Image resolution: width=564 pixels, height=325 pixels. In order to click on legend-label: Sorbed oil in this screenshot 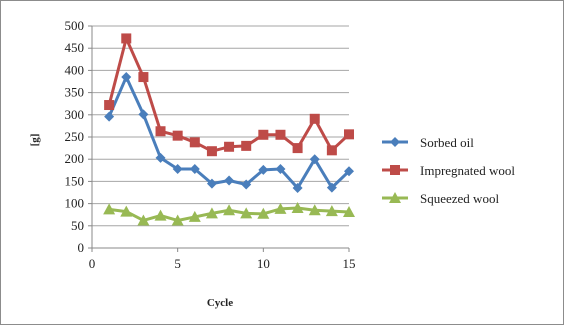, I will do `click(447, 142)`.